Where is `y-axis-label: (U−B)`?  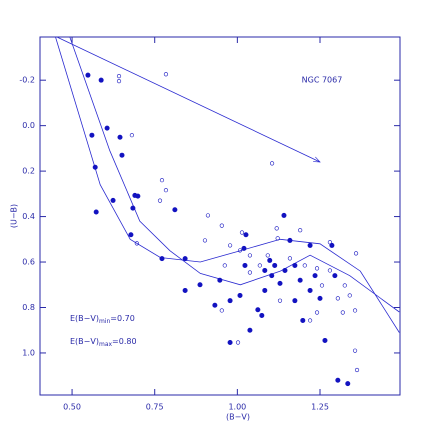 y-axis-label: (U−B) is located at coordinates (14, 216).